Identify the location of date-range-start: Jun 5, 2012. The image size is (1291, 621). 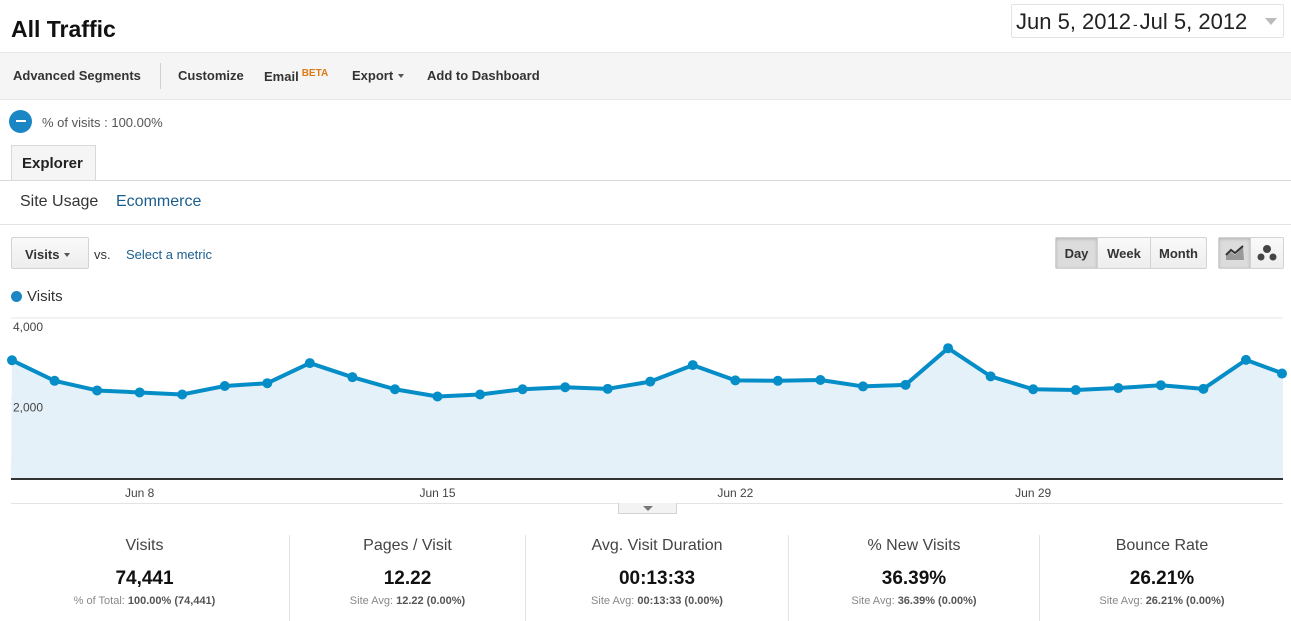
(1073, 21).